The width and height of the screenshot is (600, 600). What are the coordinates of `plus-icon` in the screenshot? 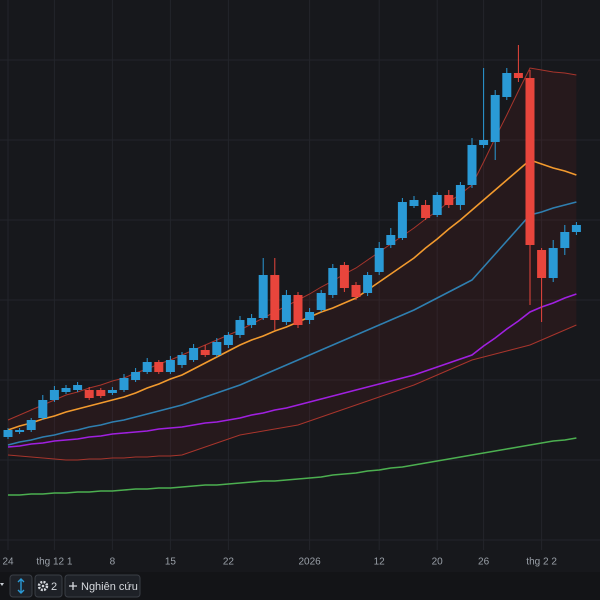 It's located at (73, 586).